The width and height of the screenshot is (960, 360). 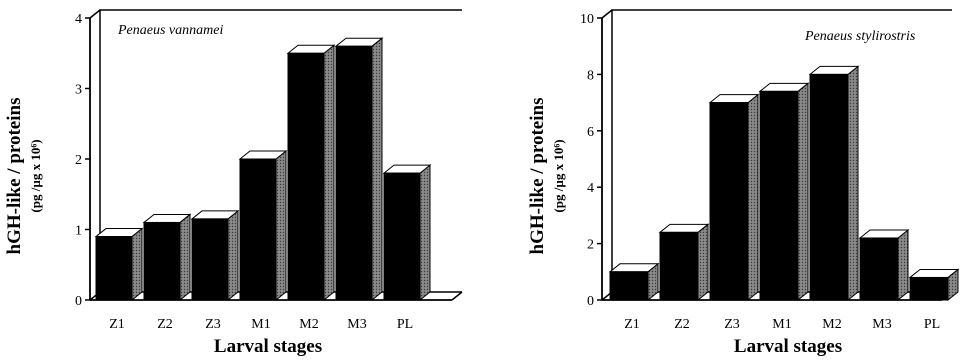 What do you see at coordinates (457, 296) in the screenshot?
I see `floor-right-edge` at bounding box center [457, 296].